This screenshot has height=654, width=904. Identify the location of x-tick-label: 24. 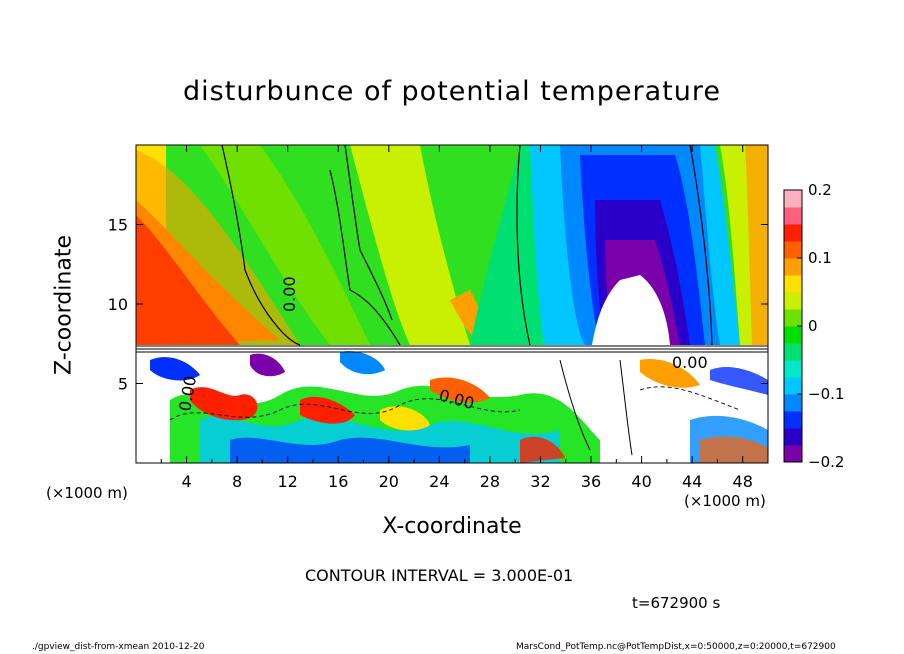
(439, 481).